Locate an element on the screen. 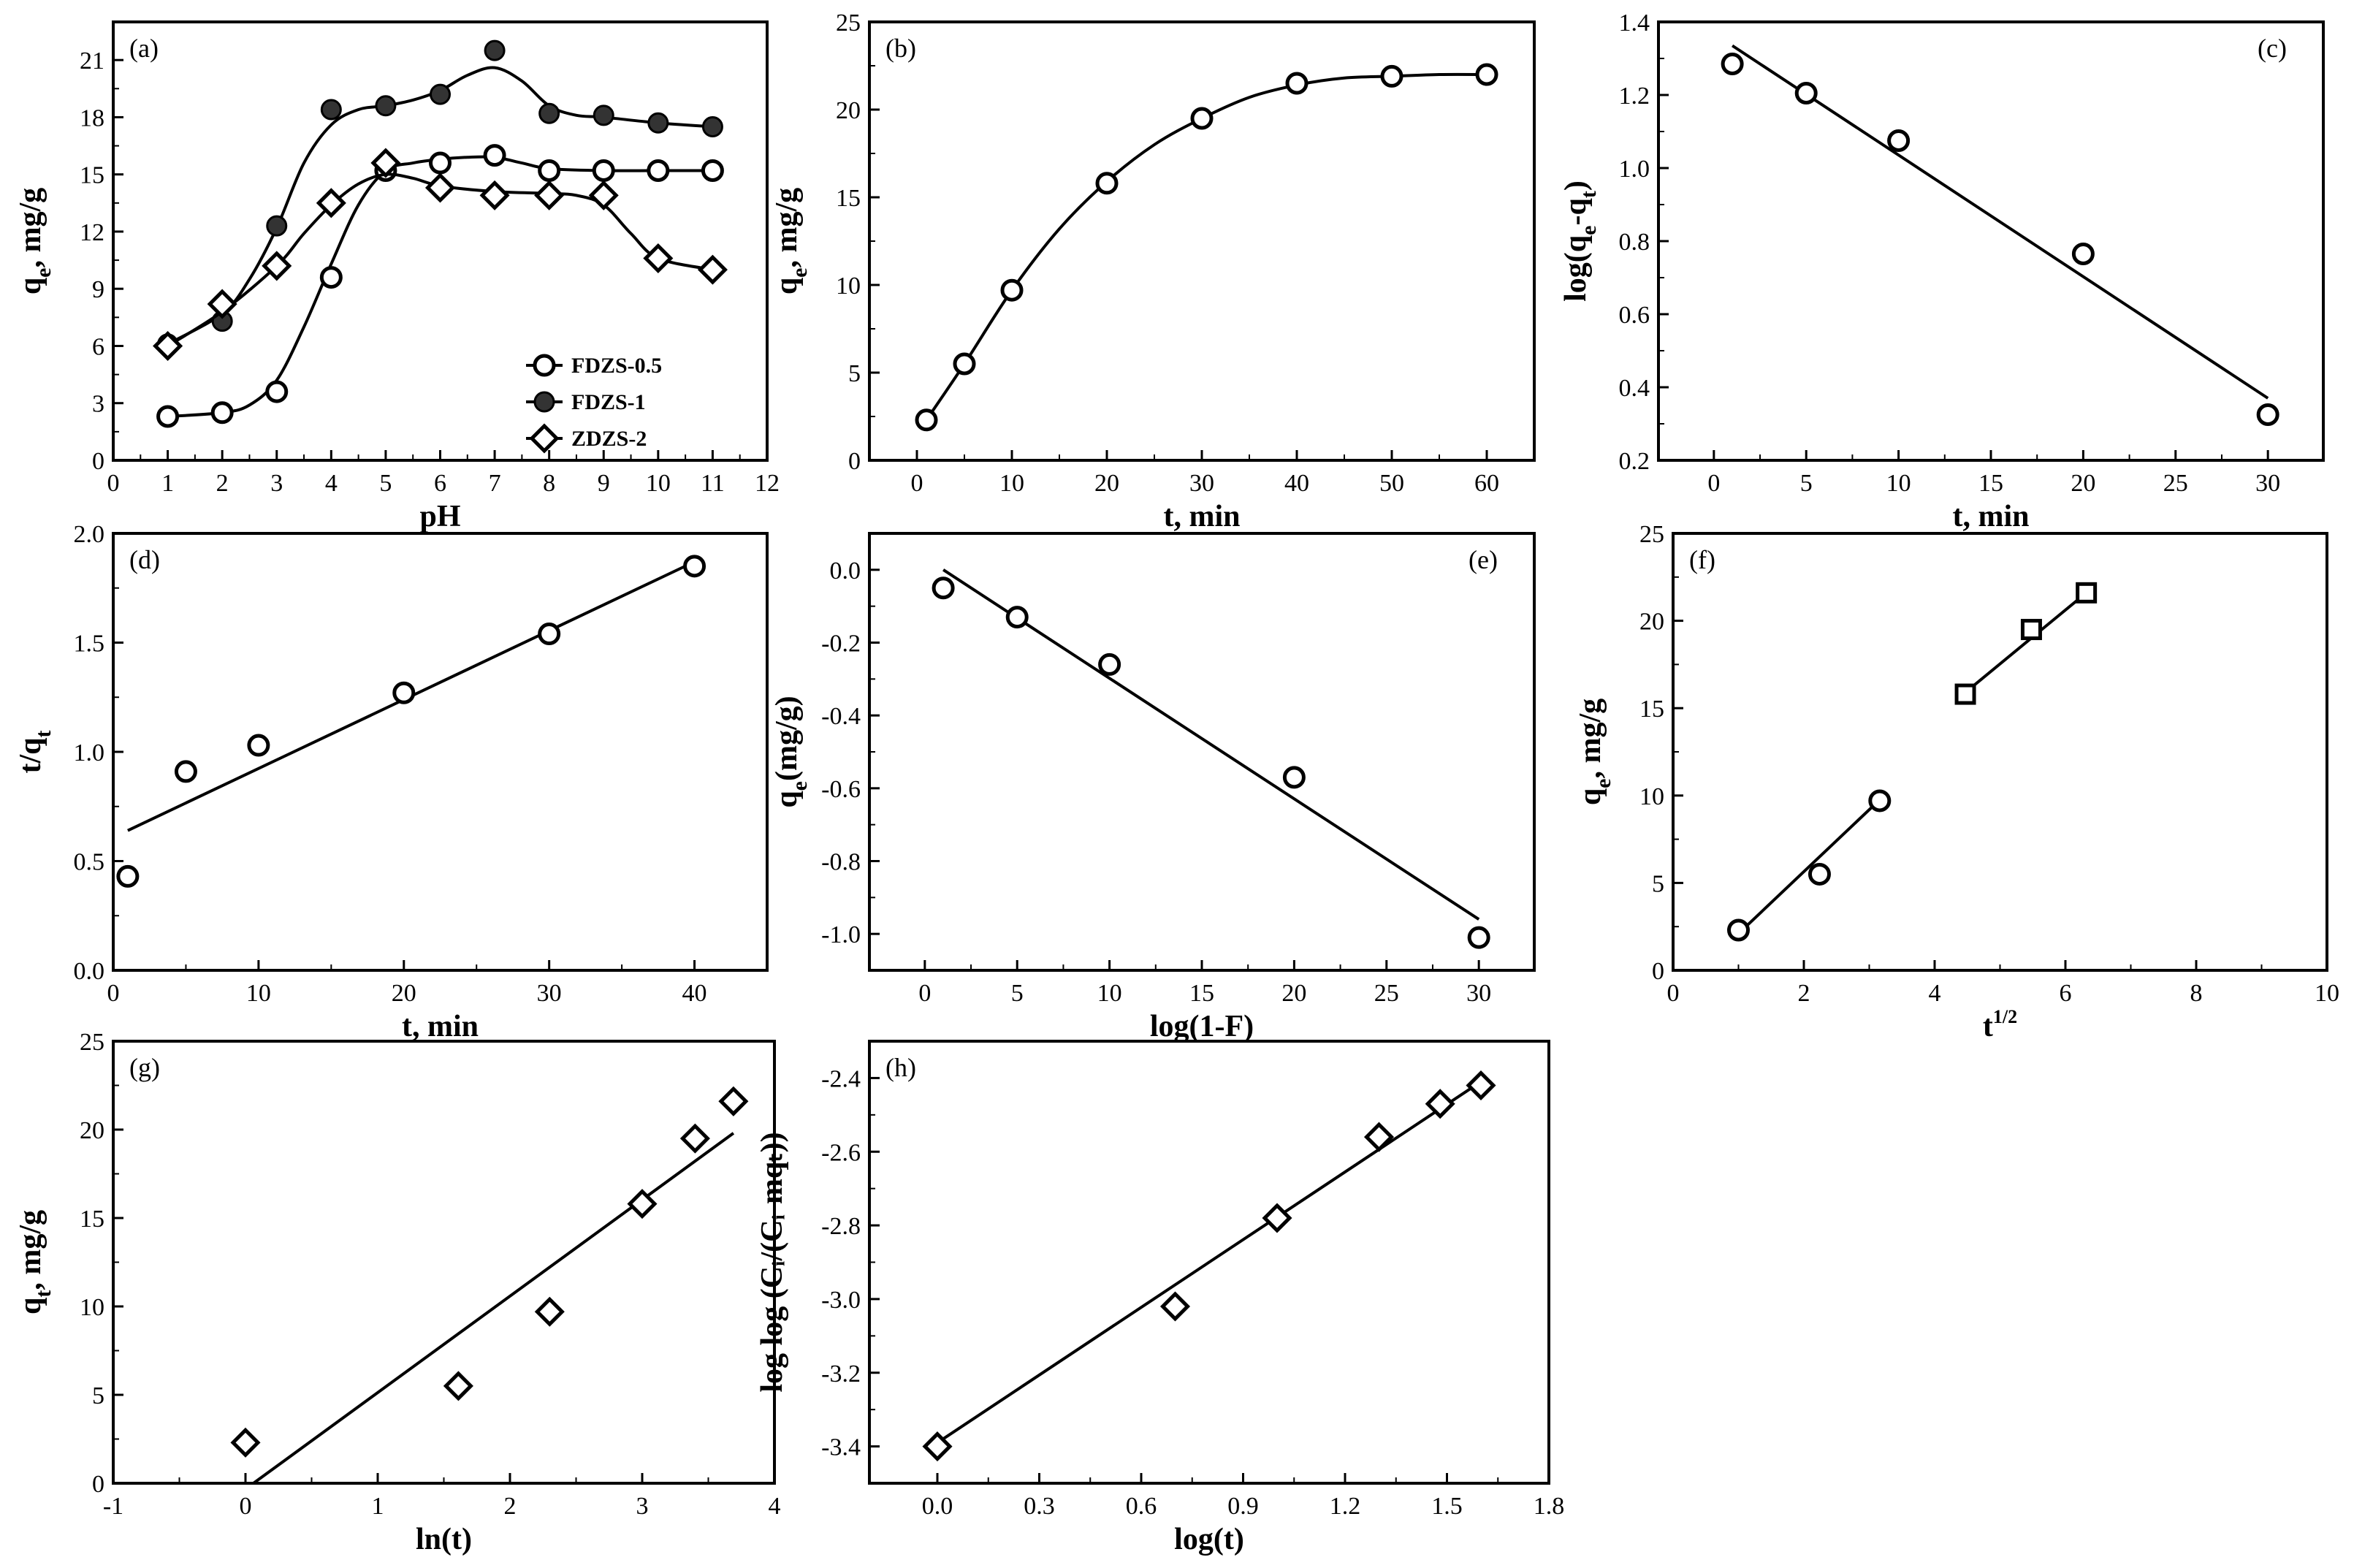  y-tick-label: 1.0 is located at coordinates (1634, 169).